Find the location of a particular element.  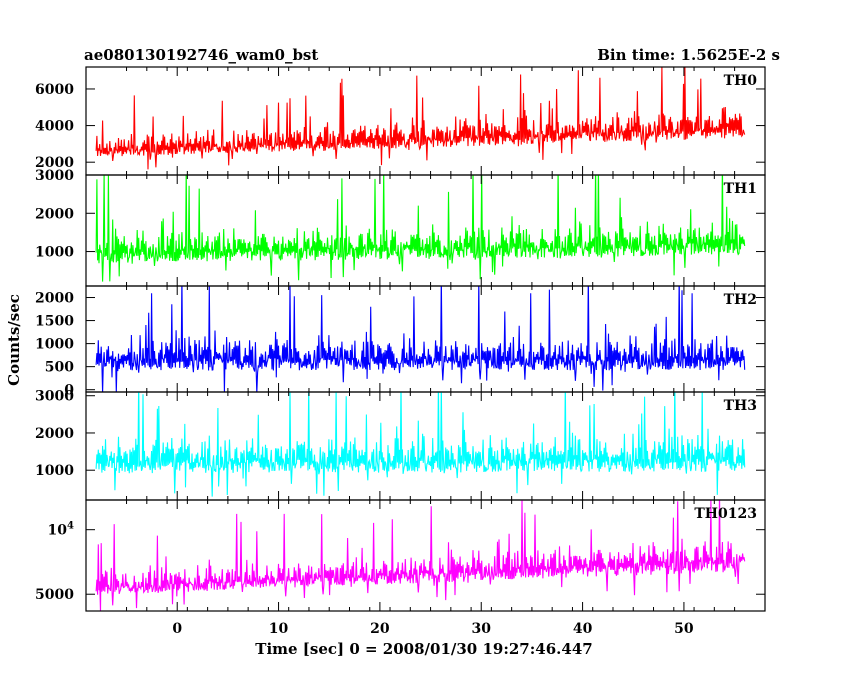

series-th2 is located at coordinates (420, 339).